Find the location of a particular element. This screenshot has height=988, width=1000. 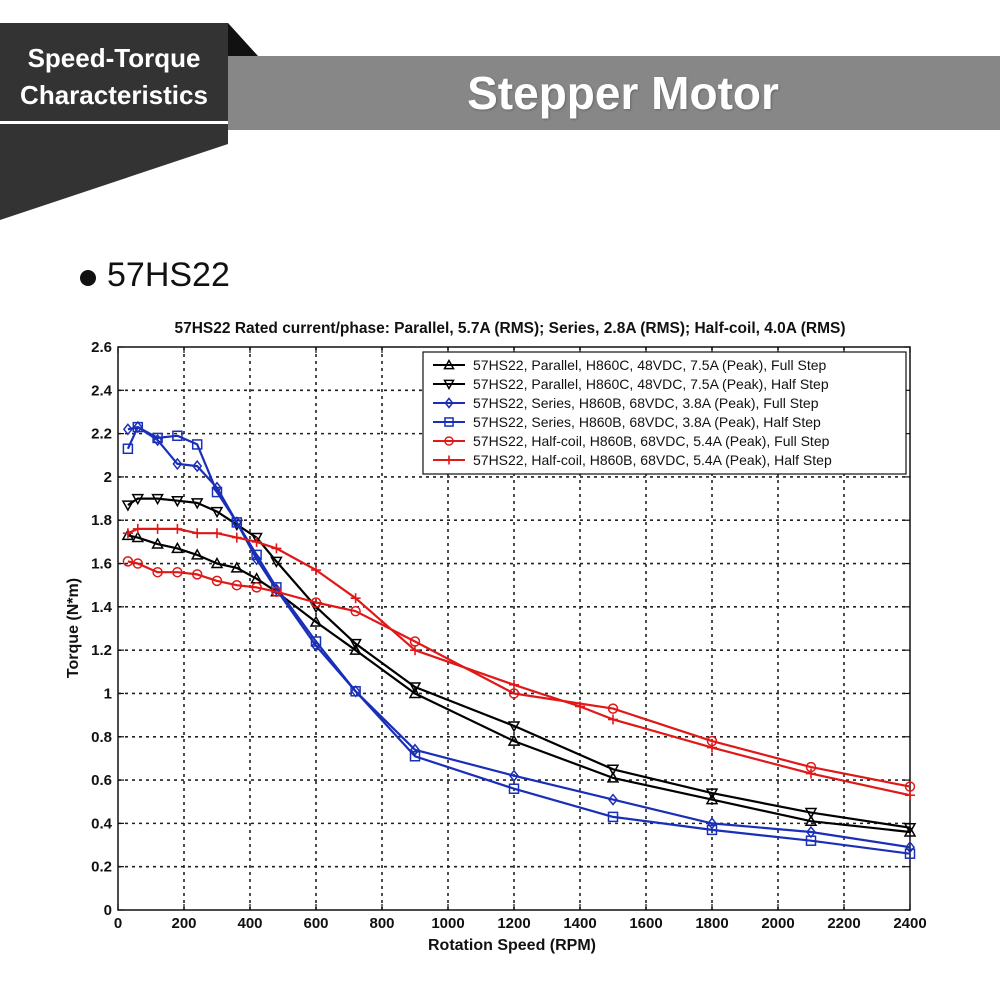

section-tag-line2: Characteristics is located at coordinates (114, 95).